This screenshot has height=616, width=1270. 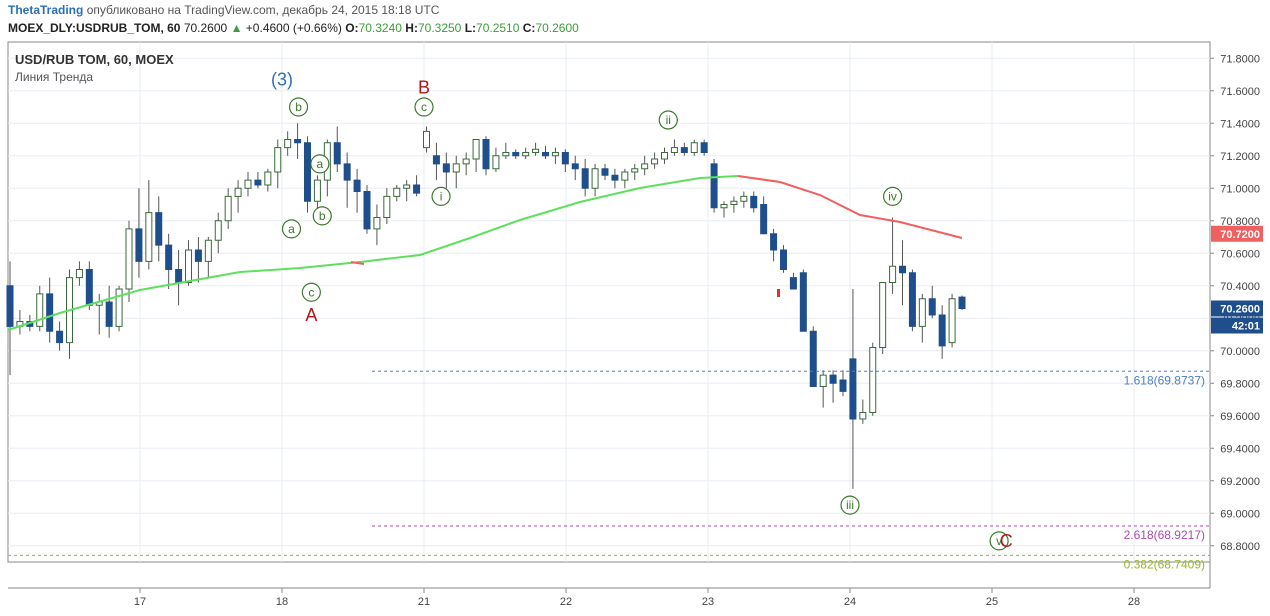 I want to click on wave-label: c, so click(x=311, y=292).